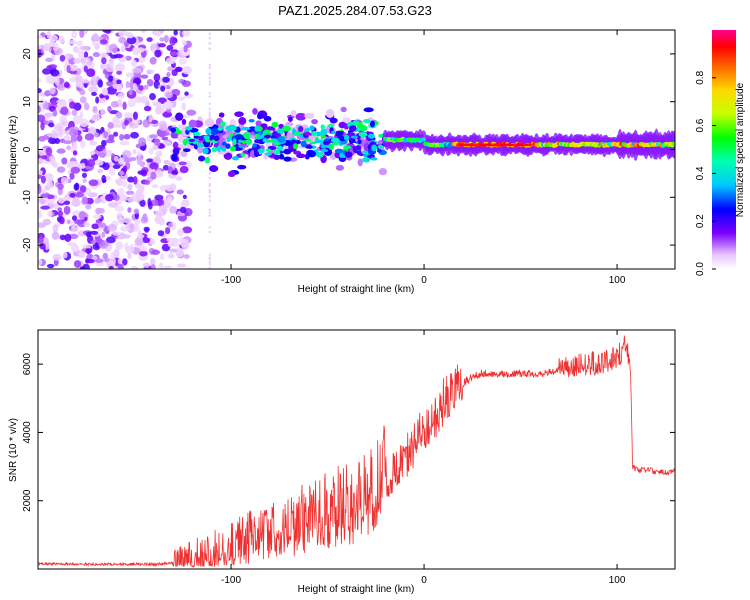  I want to click on x-tick-label: 0, so click(424, 580).